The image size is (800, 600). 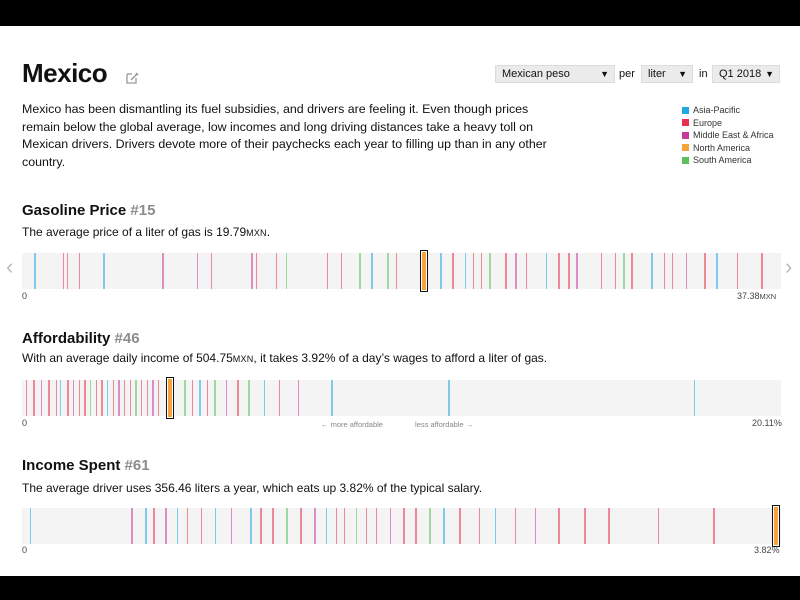 What do you see at coordinates (401, 398) in the screenshot?
I see `affordability-strip` at bounding box center [401, 398].